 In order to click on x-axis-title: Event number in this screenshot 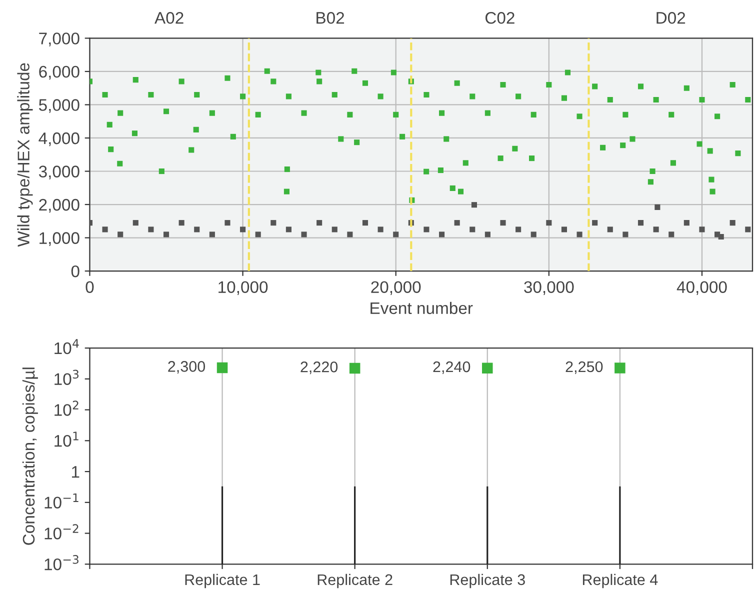, I will do `click(421, 308)`.